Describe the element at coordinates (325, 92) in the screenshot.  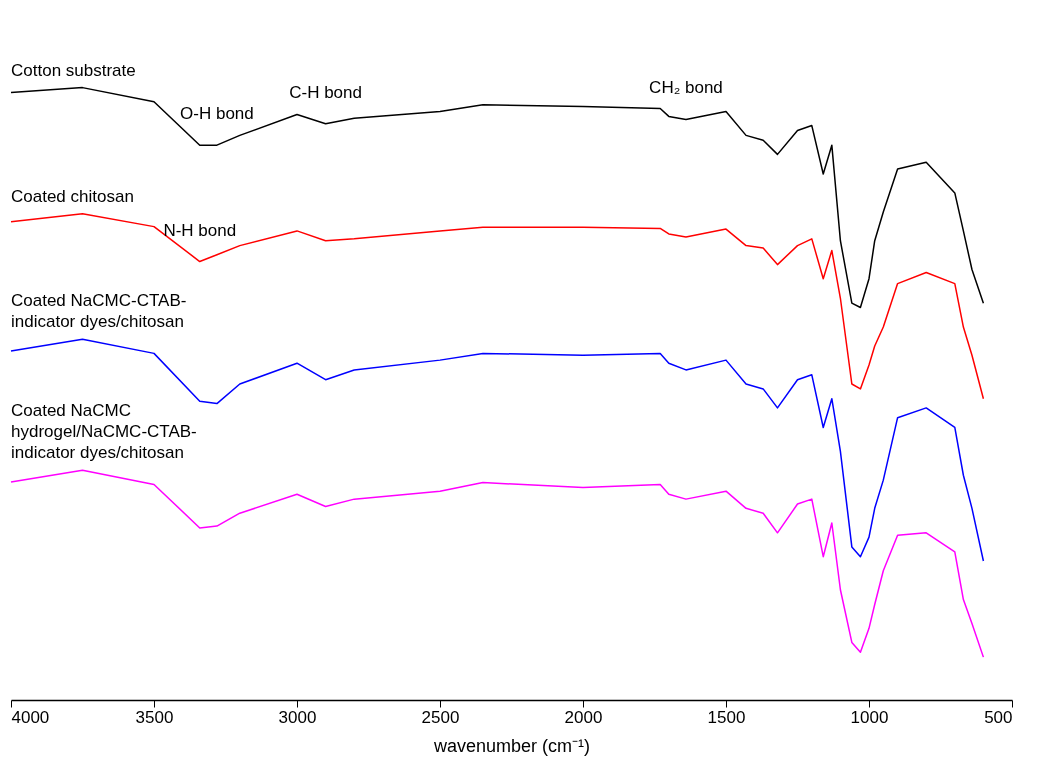
I see `annotation: C-H bond` at that location.